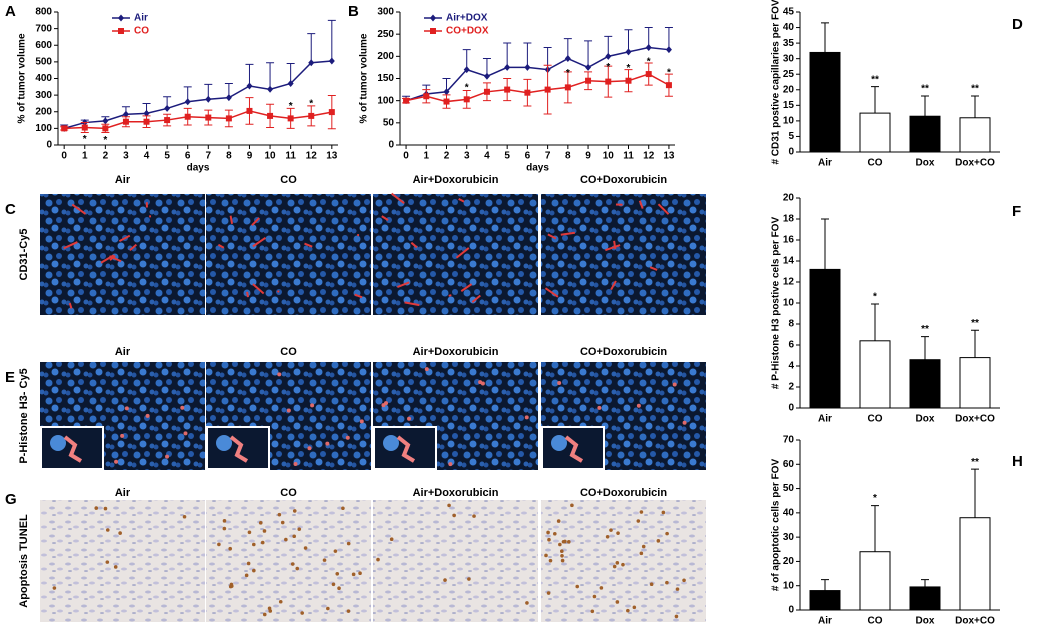  What do you see at coordinates (43, 12) in the screenshot?
I see `y-tick-label: 800` at bounding box center [43, 12].